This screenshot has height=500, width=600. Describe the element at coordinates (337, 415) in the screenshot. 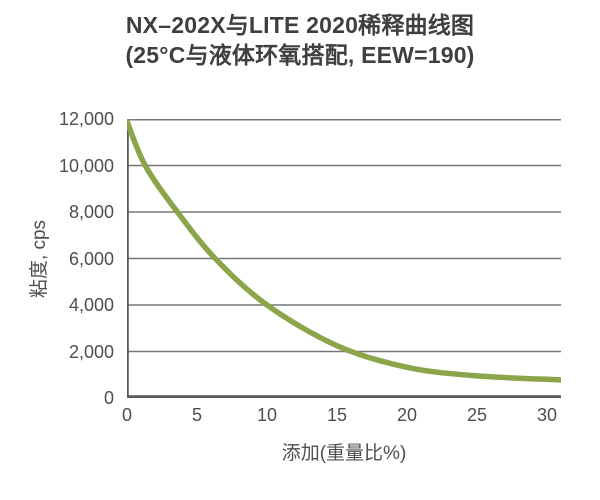

I see `x-tick-label: 15` at that location.